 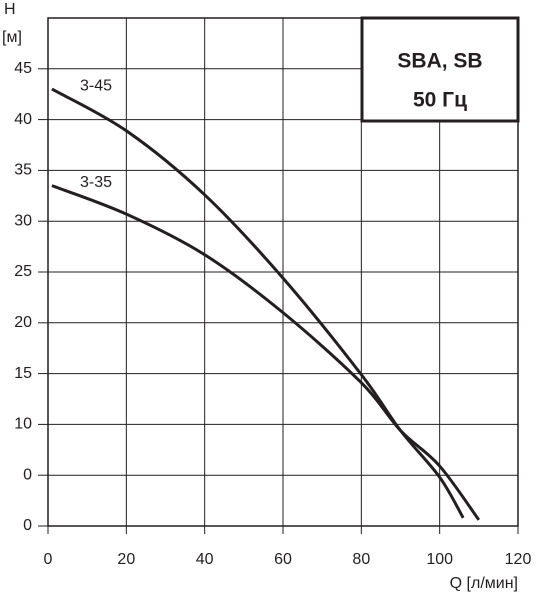 What do you see at coordinates (518, 559) in the screenshot?
I see `x-tick-label: 120` at bounding box center [518, 559].